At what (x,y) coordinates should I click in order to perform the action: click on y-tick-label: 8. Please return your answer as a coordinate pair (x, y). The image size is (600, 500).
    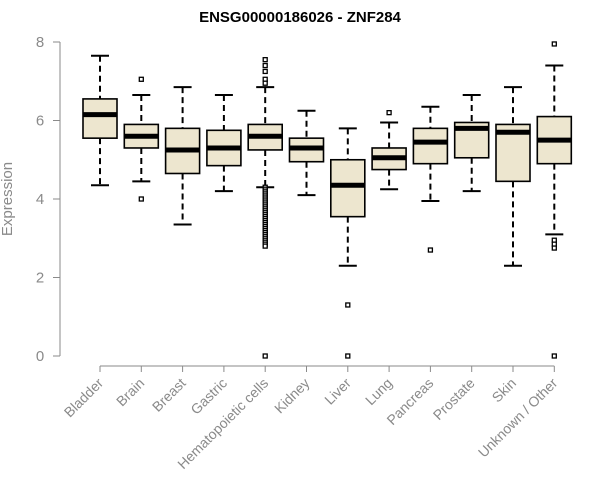
    Looking at the image, I should click on (40, 42).